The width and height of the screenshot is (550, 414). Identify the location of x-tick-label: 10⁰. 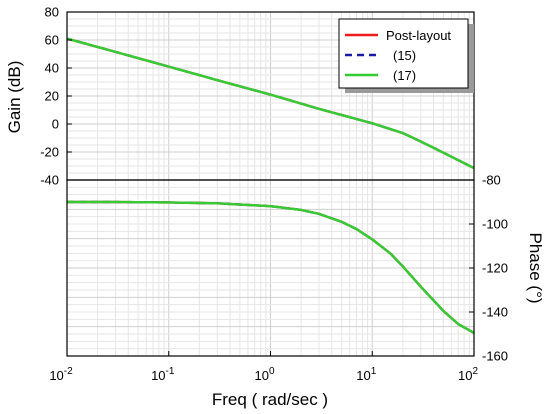
(264, 374).